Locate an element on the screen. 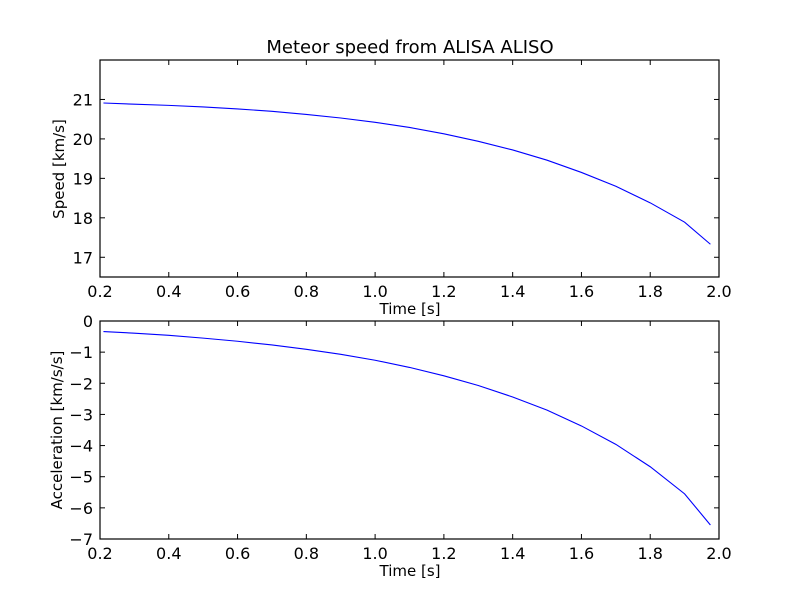  speed-y-tick-label: 19 is located at coordinates (83, 178).